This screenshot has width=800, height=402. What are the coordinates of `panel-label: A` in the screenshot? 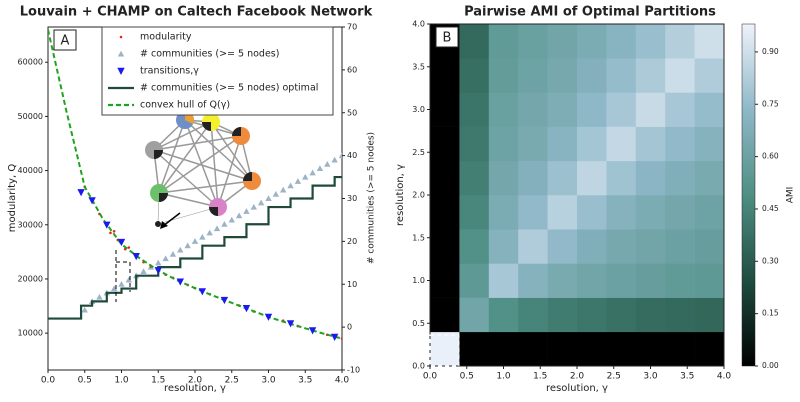 It's located at (65, 41).